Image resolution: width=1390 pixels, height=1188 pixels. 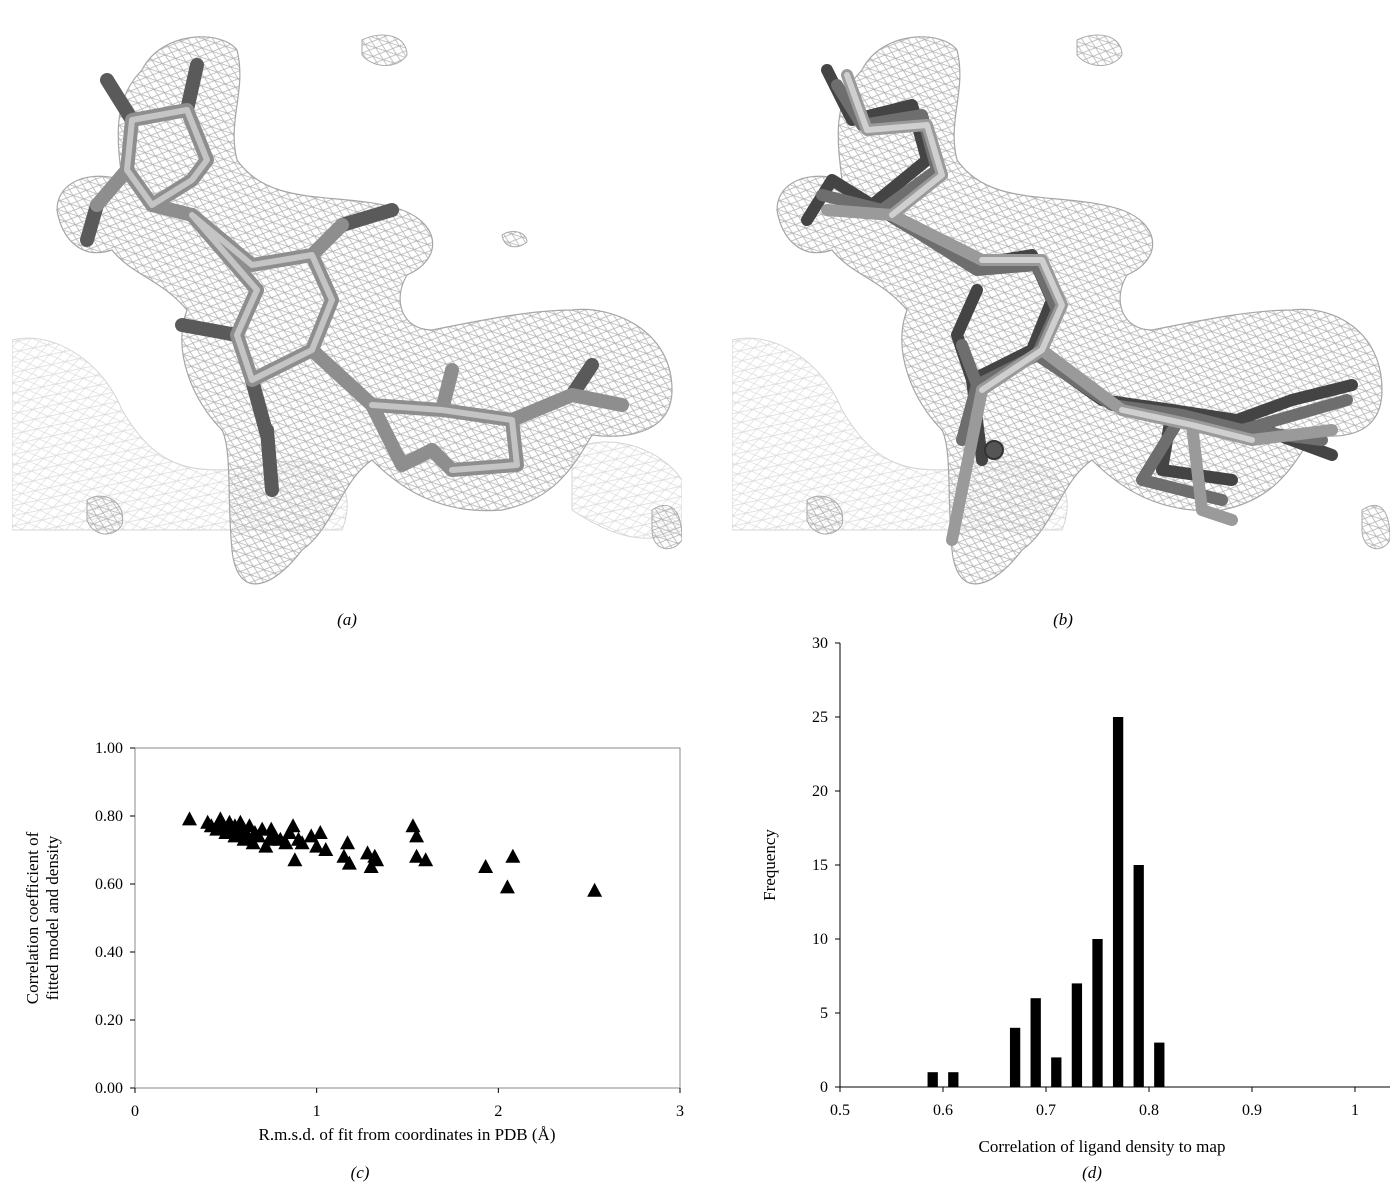 I want to click on x-axis-label: Correlation of ligand density to map, so click(x=1102, y=1146).